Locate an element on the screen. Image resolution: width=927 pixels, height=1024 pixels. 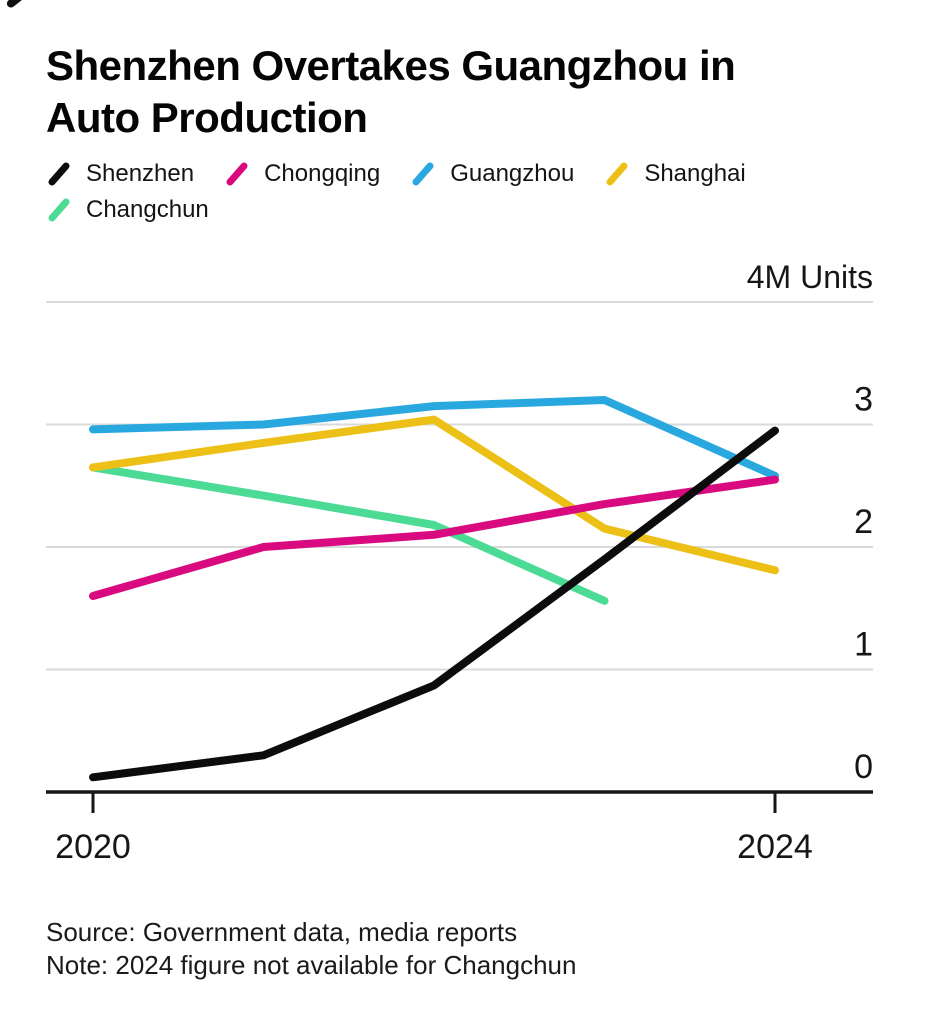
legend-item-shanghai: Shanghai is located at coordinates (675, 174).